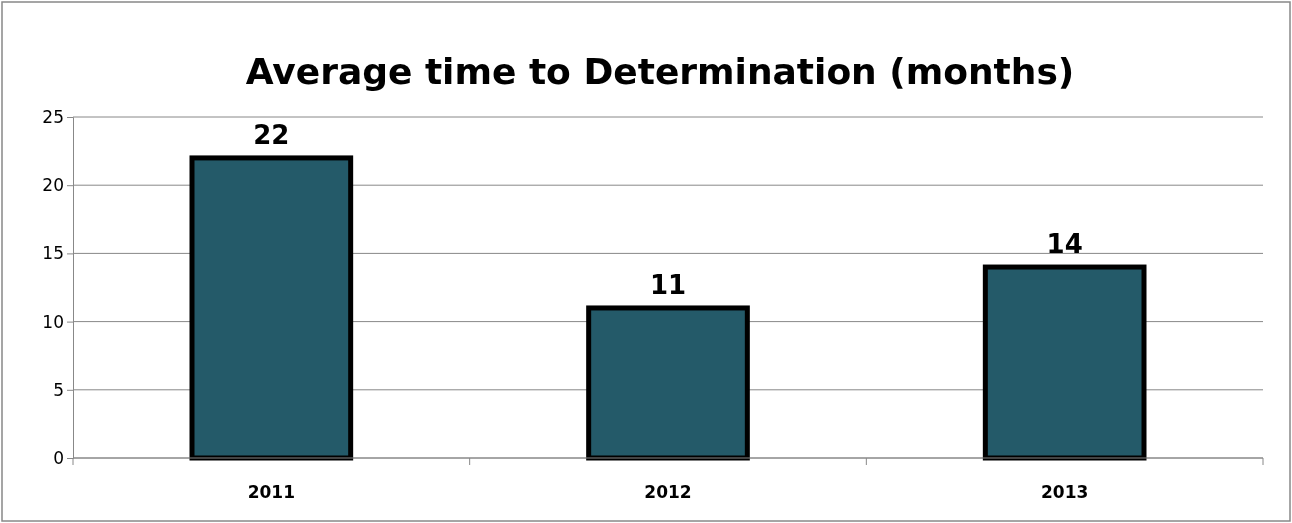 The width and height of the screenshot is (1292, 523). What do you see at coordinates (668, 284) in the screenshot?
I see `data-label: 11` at bounding box center [668, 284].